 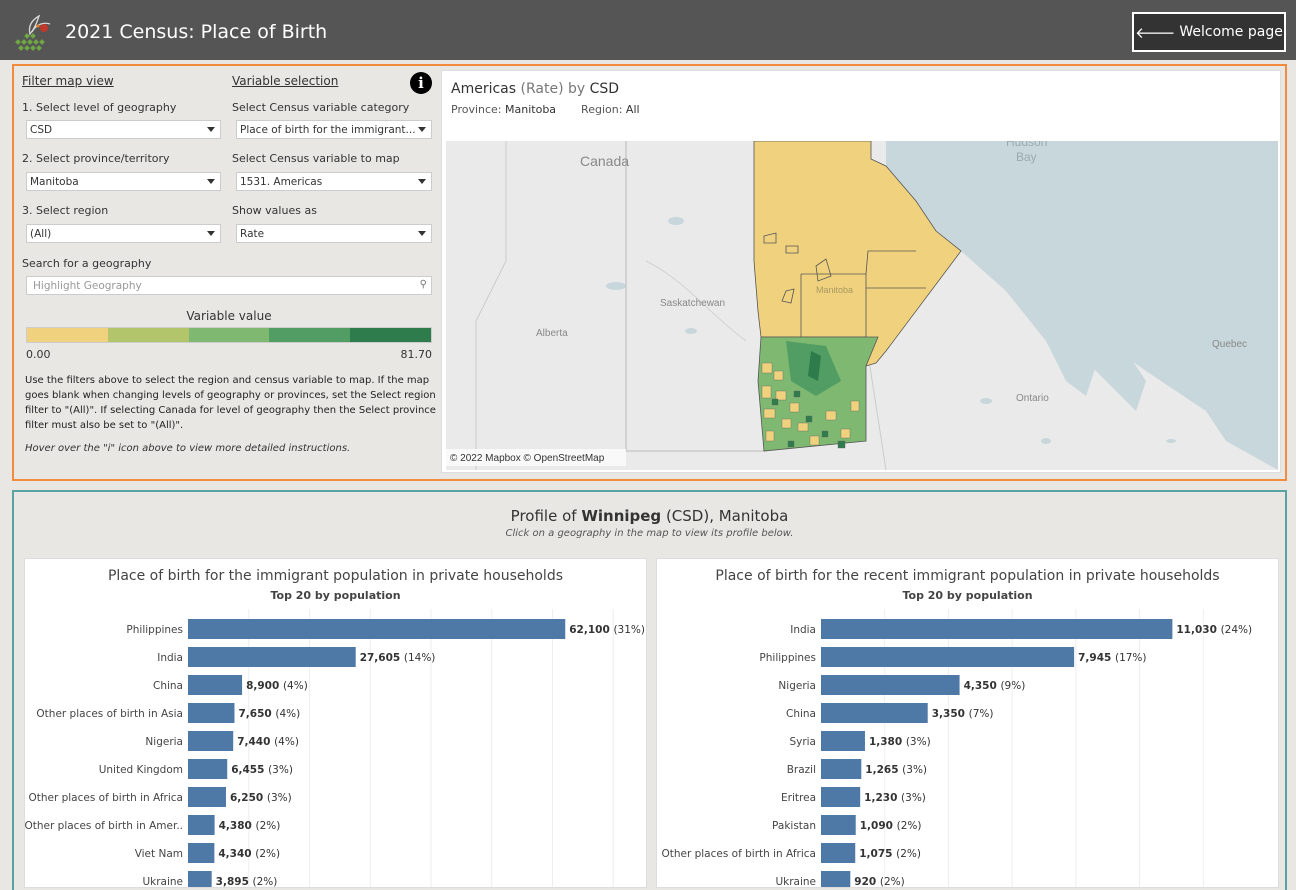 I want to click on bar-value-label: 11,030 (24%), so click(x=1214, y=630).